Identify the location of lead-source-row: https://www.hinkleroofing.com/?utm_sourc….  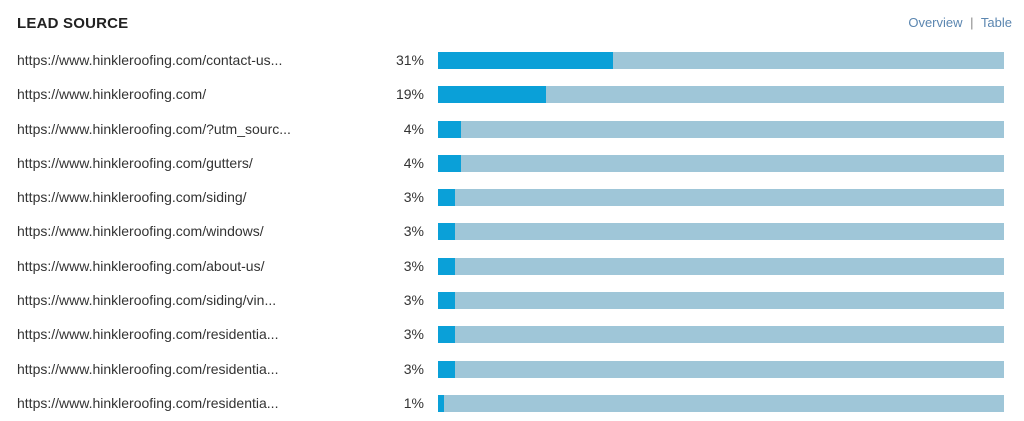
(512, 130).